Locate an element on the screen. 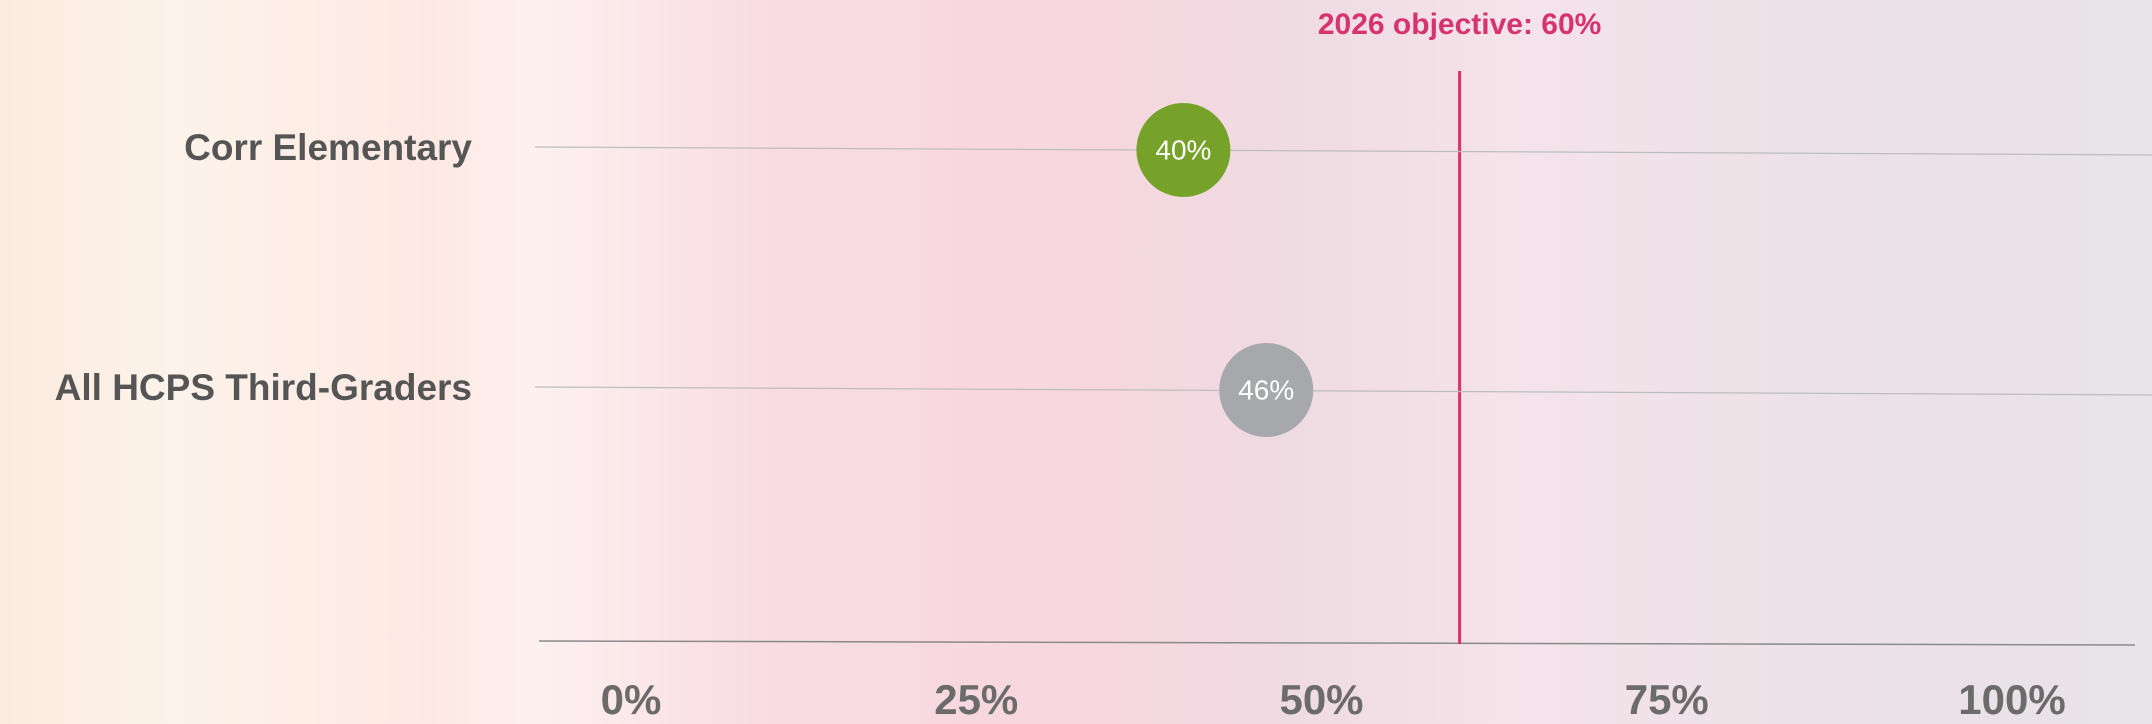 Image resolution: width=2152 pixels, height=724 pixels. data-label: 40% is located at coordinates (1183, 149).